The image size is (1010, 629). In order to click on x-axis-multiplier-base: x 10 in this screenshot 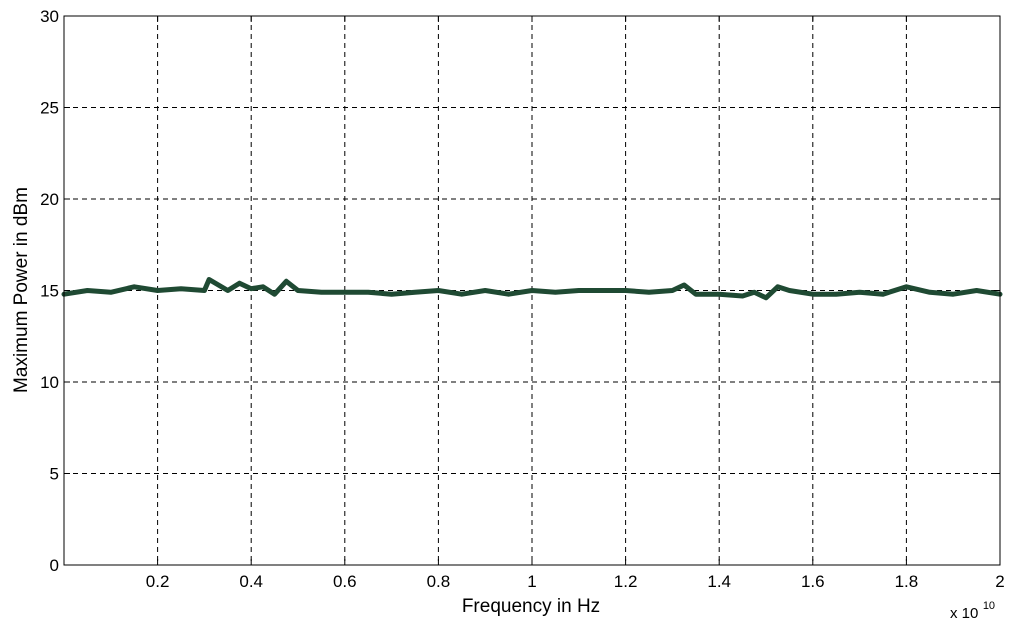, I will do `click(964, 613)`.